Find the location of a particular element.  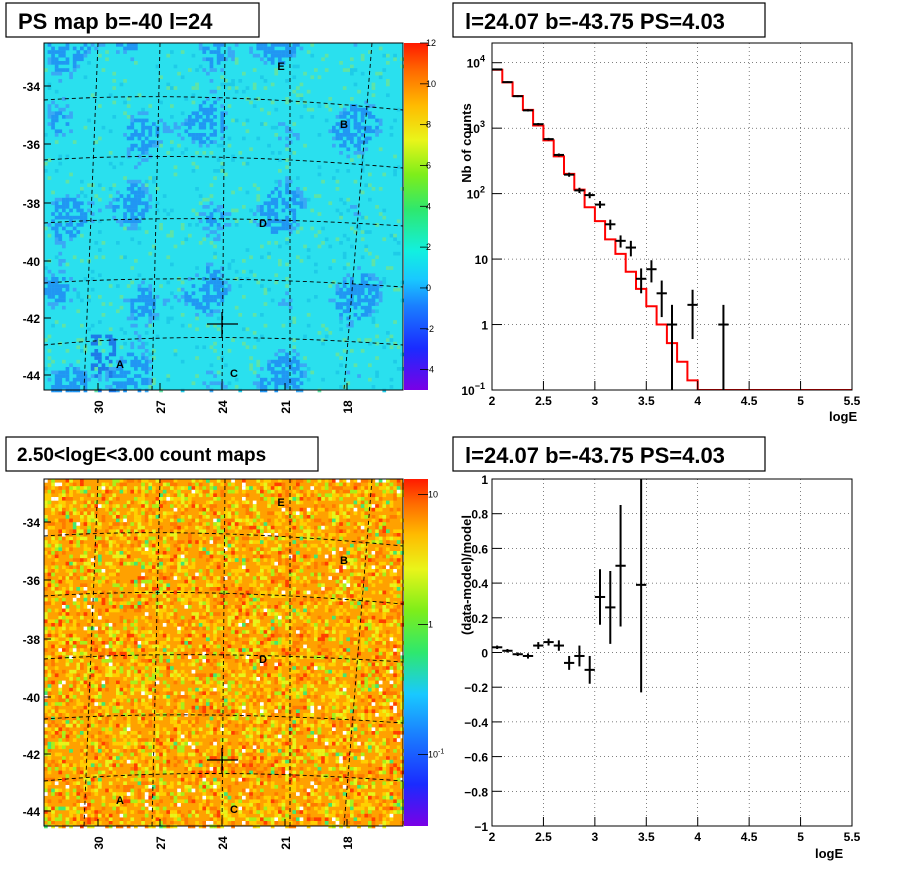

x-tick-label: 27 is located at coordinates (161, 407).